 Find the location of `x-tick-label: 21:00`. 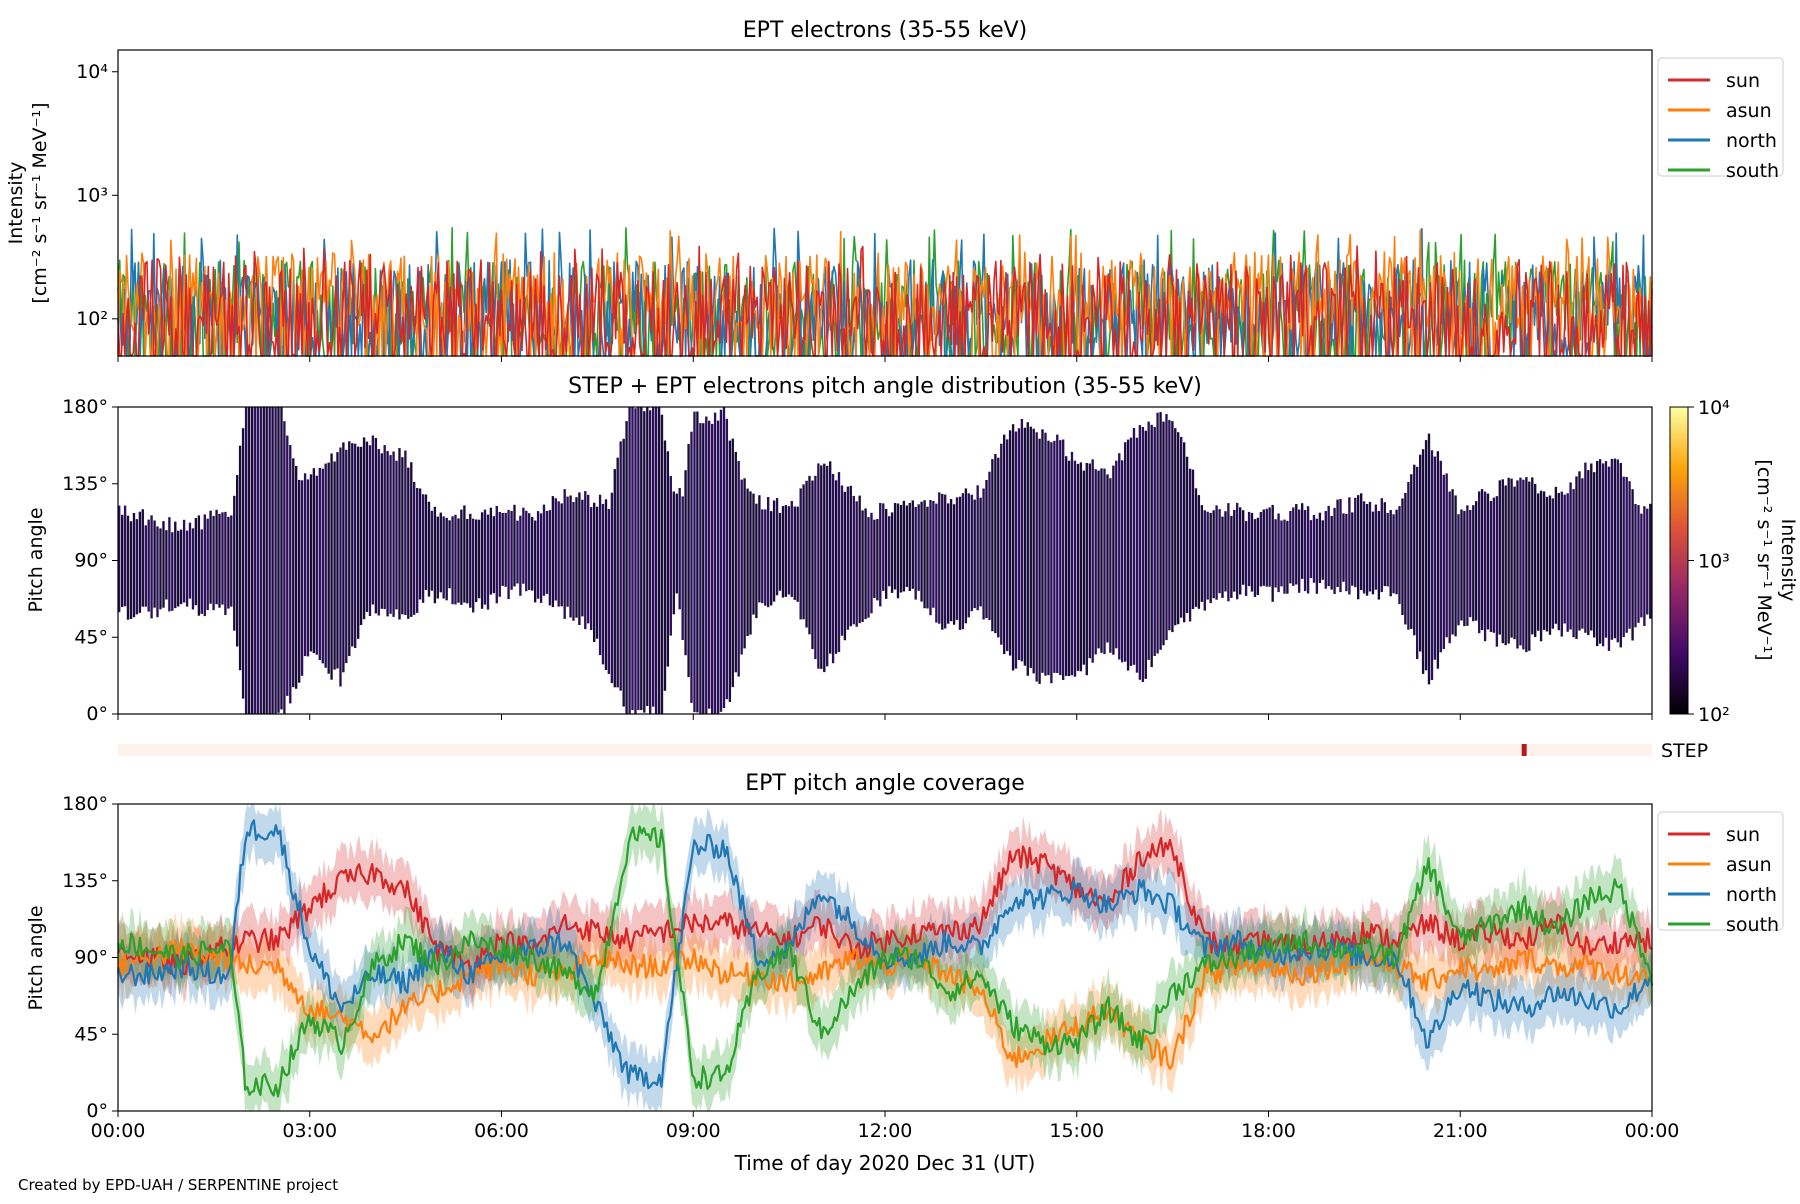

x-tick-label: 21:00 is located at coordinates (1460, 1131).